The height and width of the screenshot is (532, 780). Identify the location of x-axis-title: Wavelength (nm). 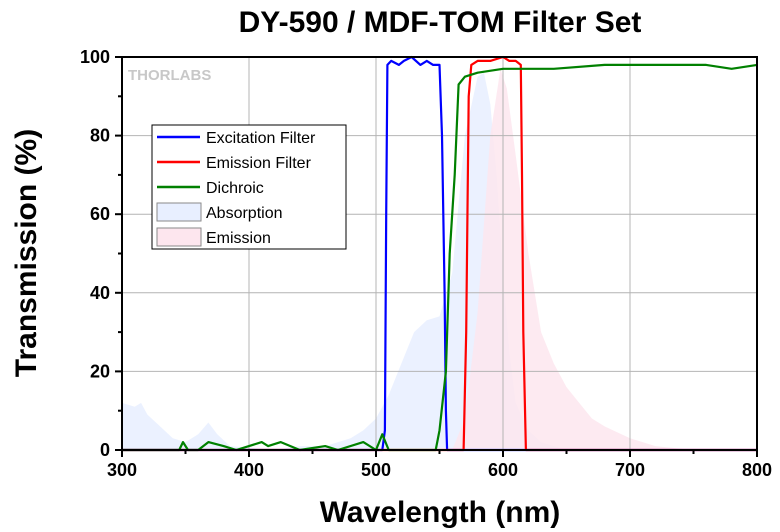
(440, 512).